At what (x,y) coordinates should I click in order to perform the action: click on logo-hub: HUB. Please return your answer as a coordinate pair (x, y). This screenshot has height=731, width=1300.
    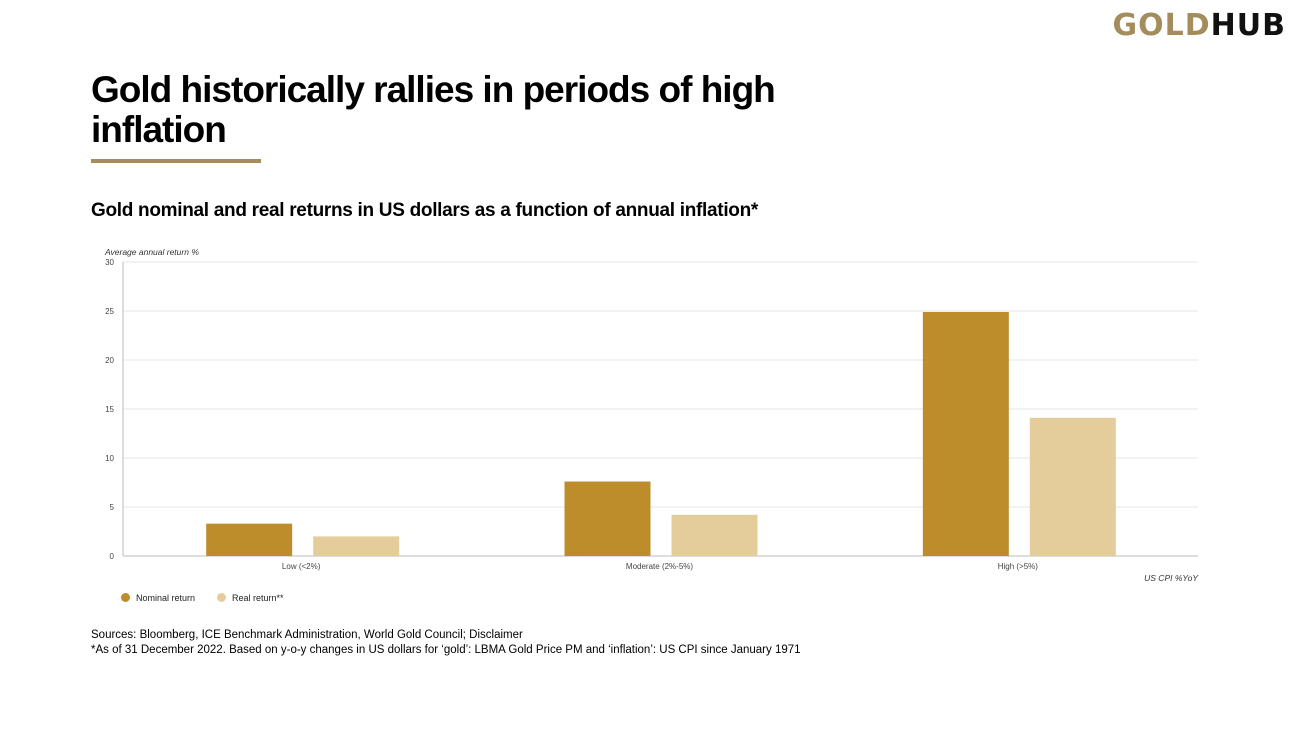
    Looking at the image, I should click on (1248, 25).